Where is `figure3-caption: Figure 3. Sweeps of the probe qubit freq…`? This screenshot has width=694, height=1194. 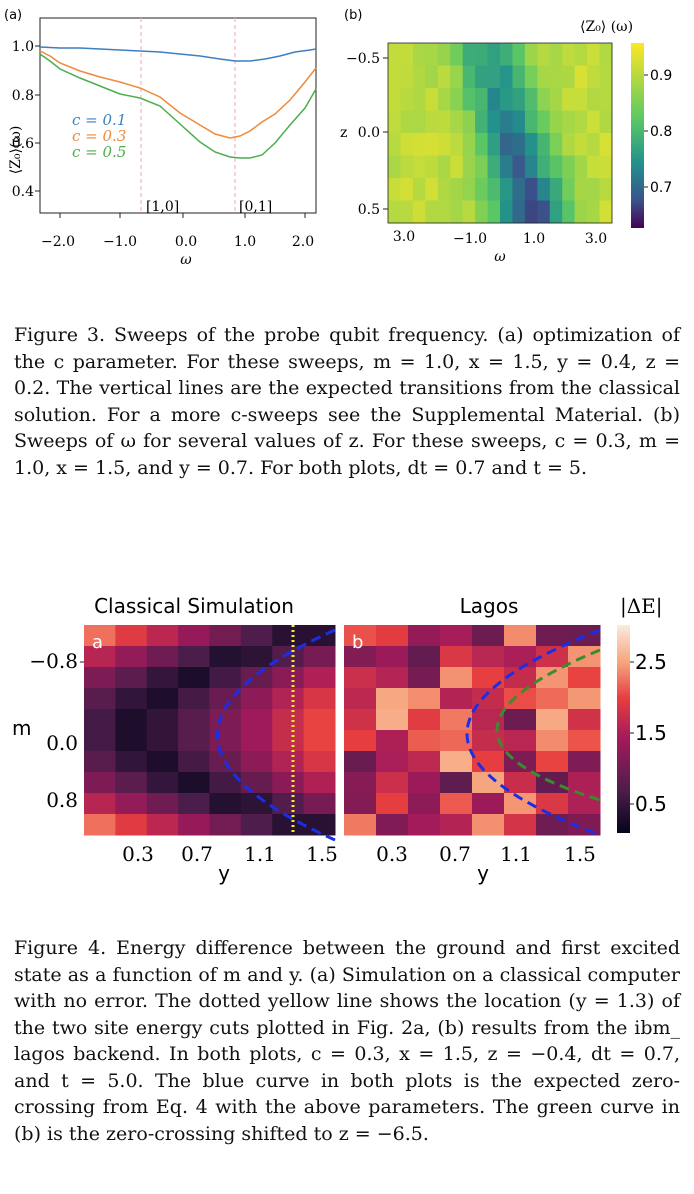 figure3-caption: Figure 3. Sweeps of the probe qubit freq… is located at coordinates (347, 401).